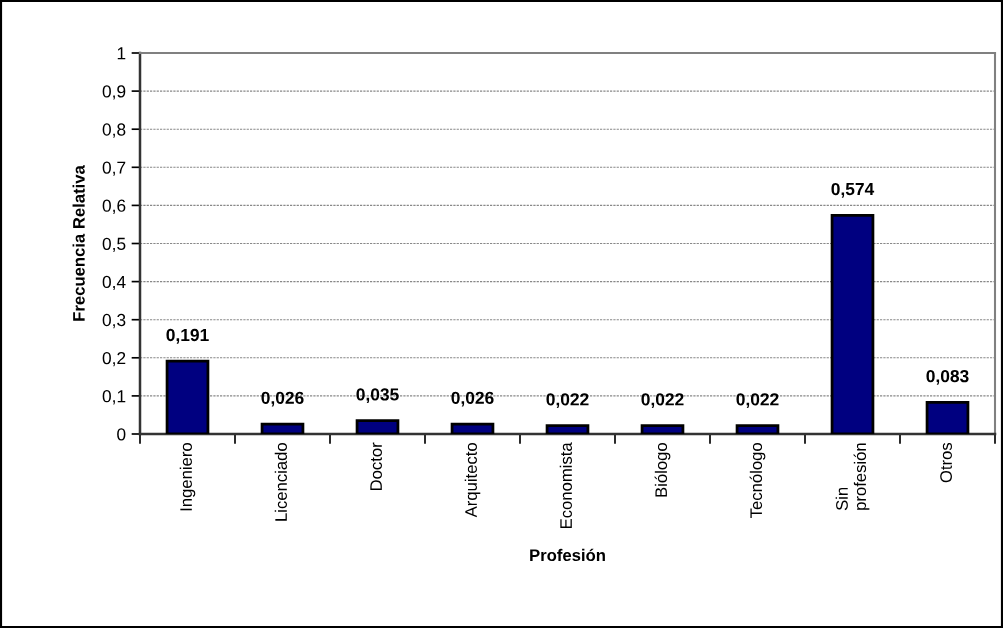 This screenshot has width=1003, height=628. Describe the element at coordinates (78, 243) in the screenshot. I see `y-axis-title: Frecuencia Relativa` at that location.